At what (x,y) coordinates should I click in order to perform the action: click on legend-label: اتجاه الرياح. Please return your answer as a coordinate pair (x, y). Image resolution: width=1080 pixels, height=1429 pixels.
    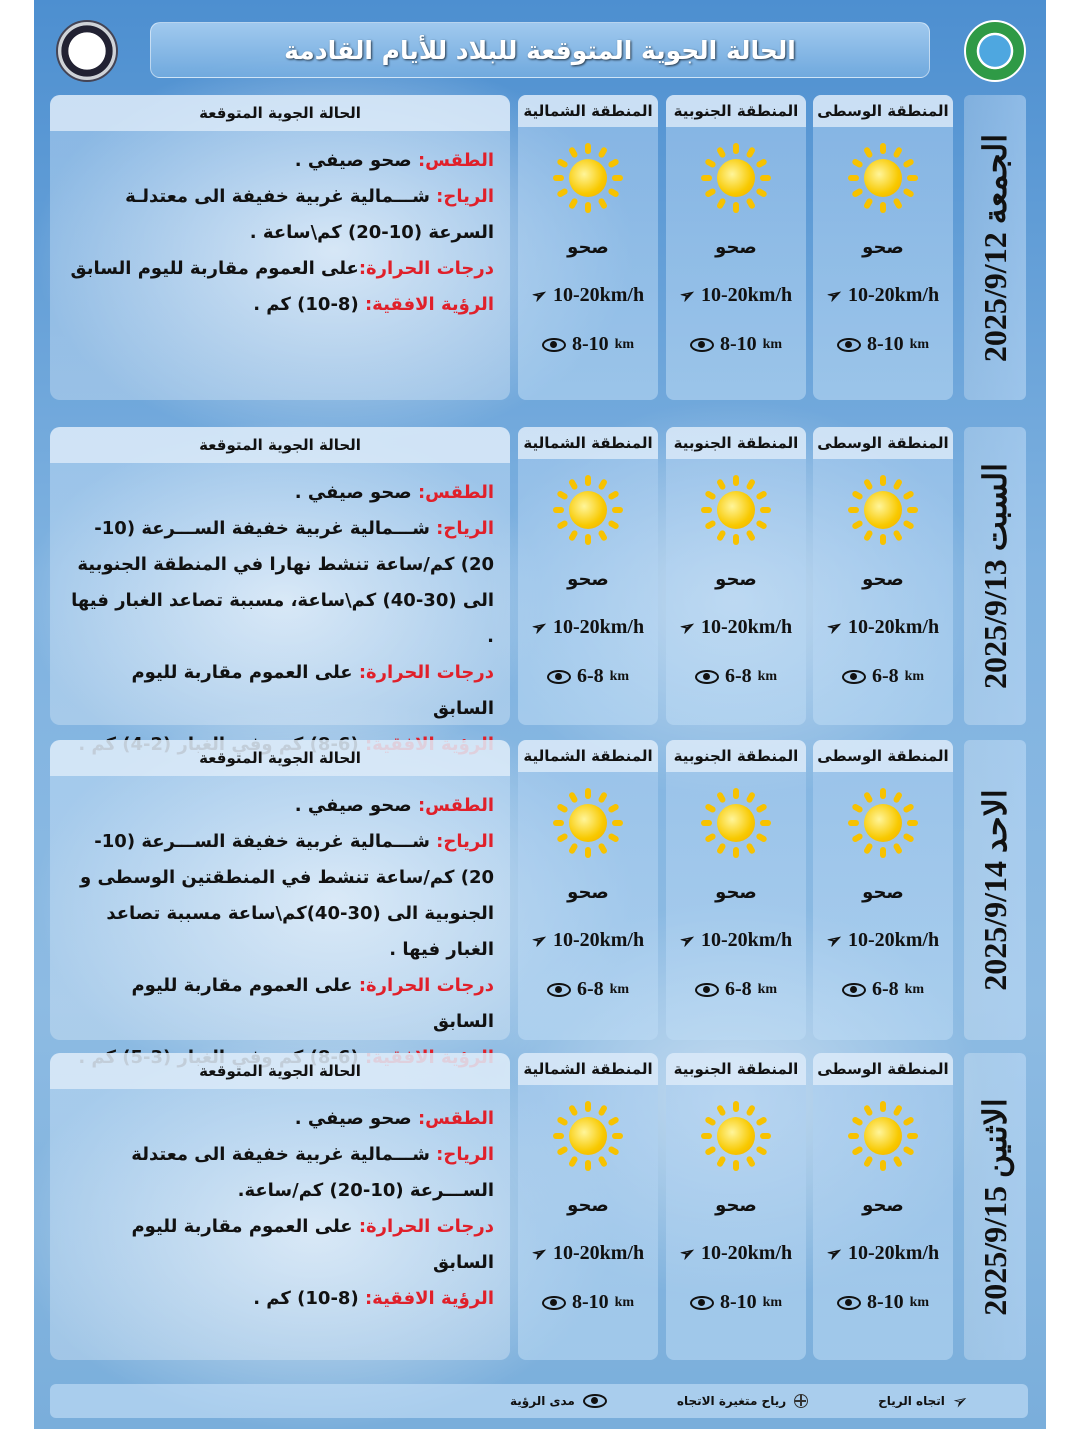
    Looking at the image, I should click on (911, 1401).